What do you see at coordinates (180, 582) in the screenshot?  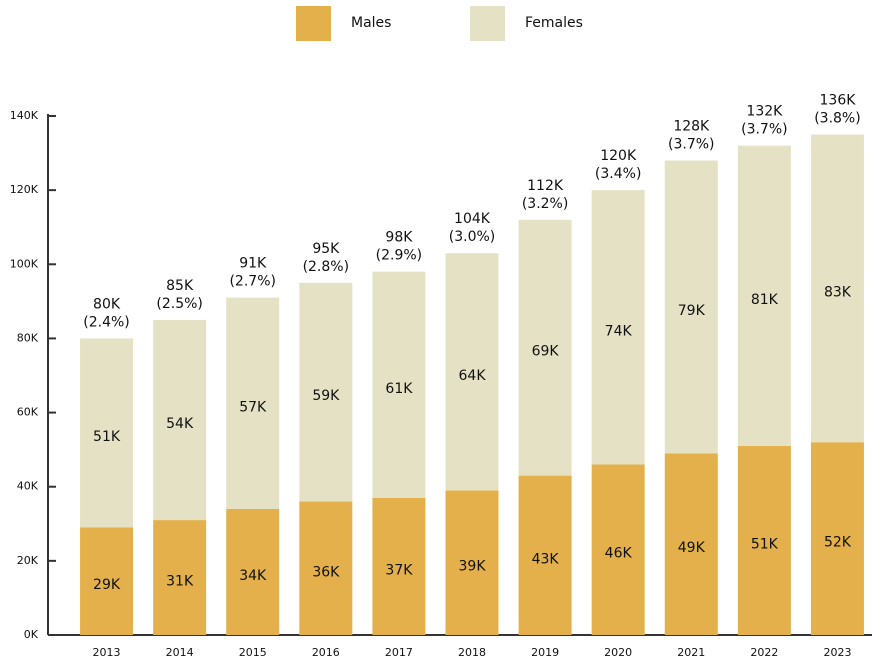 I see `value-label: 31K` at bounding box center [180, 582].